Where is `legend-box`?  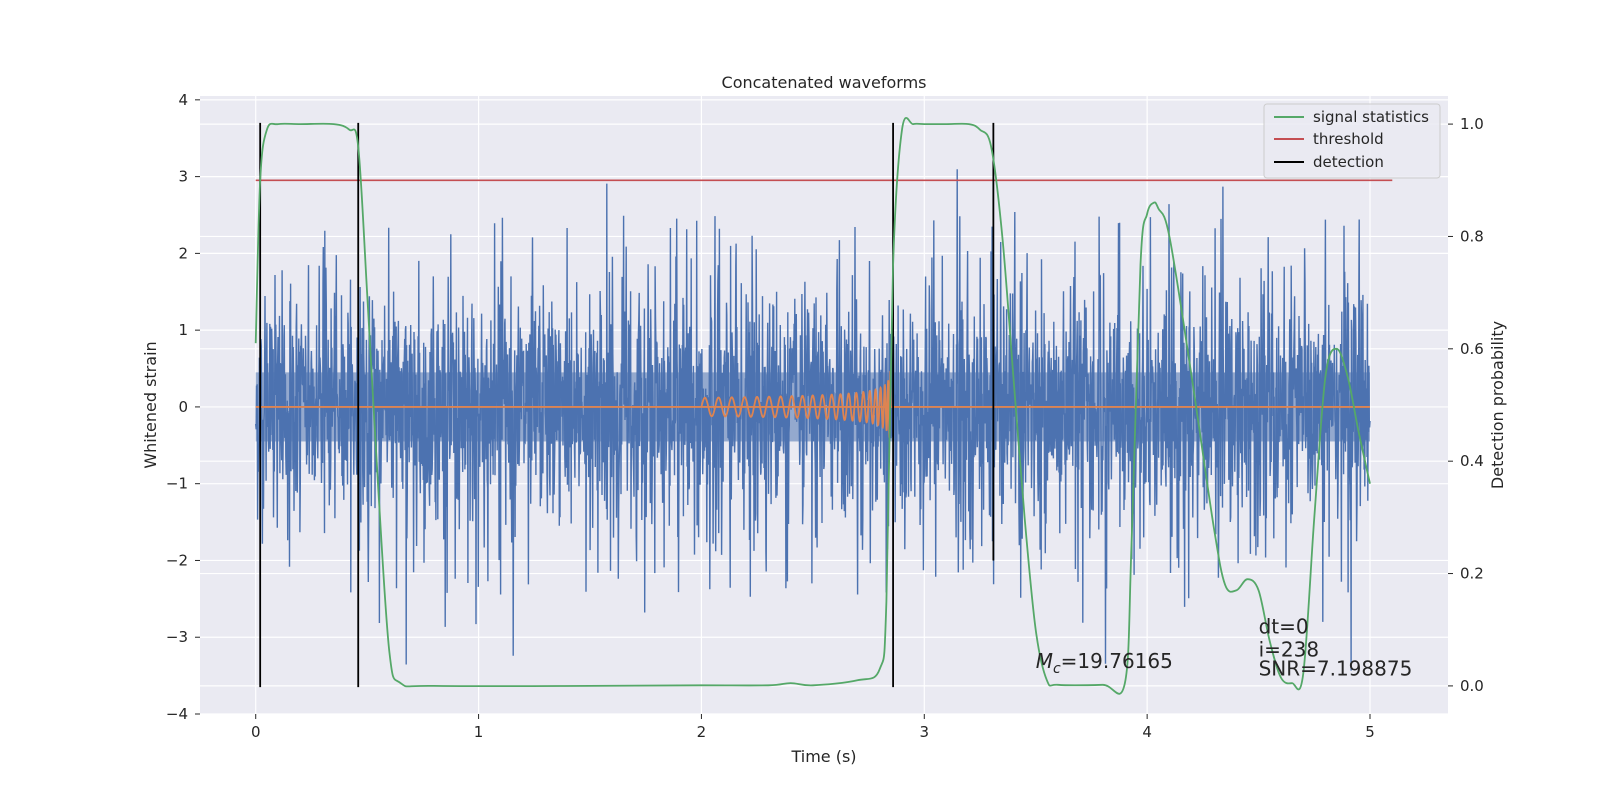 legend-box is located at coordinates (1352, 141).